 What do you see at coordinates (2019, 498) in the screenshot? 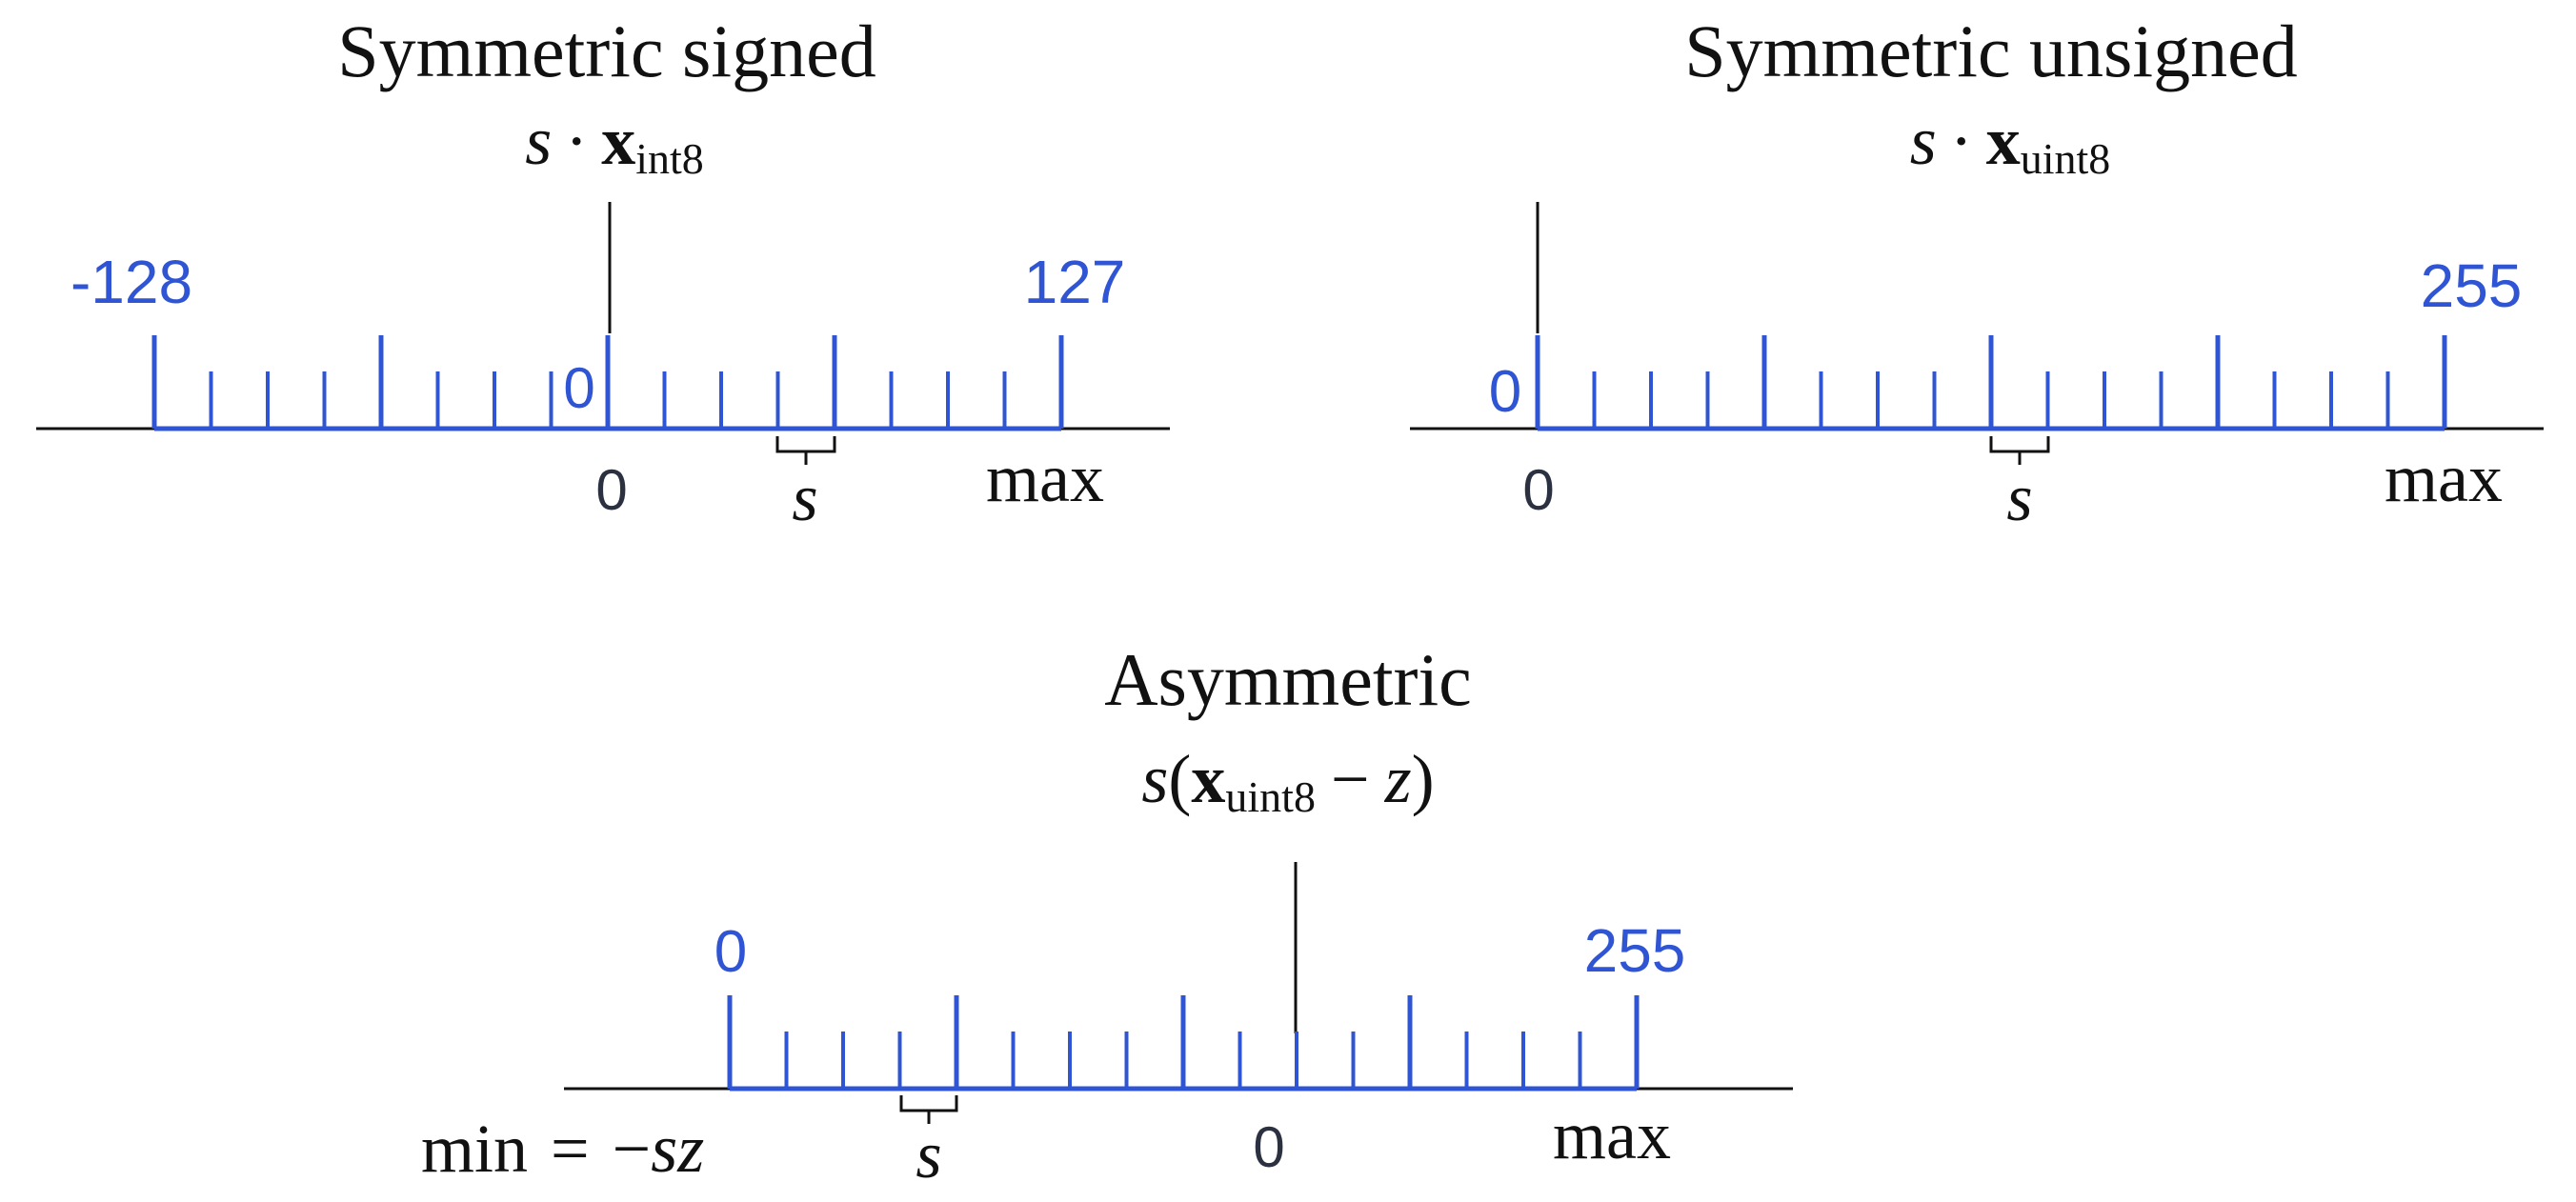
I see `unsigned-step-label: s` at bounding box center [2019, 498].